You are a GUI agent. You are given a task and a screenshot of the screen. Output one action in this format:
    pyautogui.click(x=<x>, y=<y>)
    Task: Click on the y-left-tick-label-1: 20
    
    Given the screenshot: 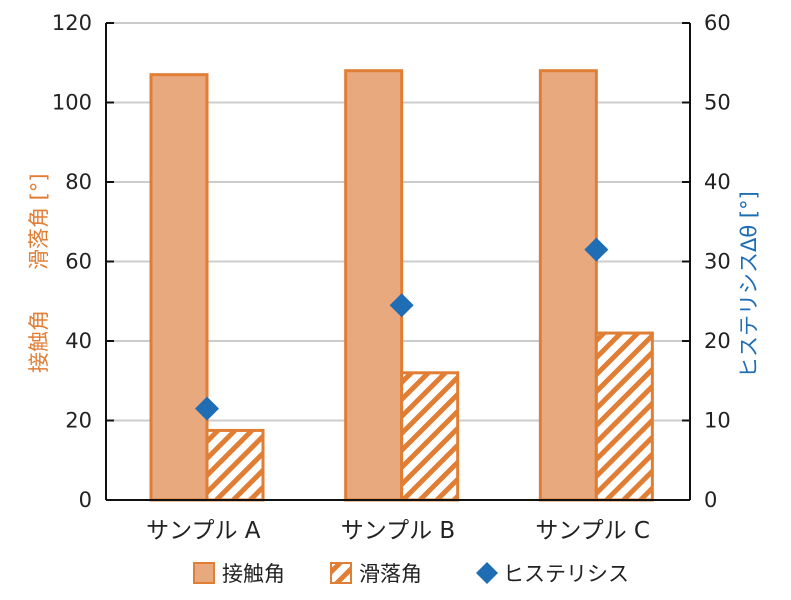 What is the action you would take?
    pyautogui.click(x=78, y=421)
    